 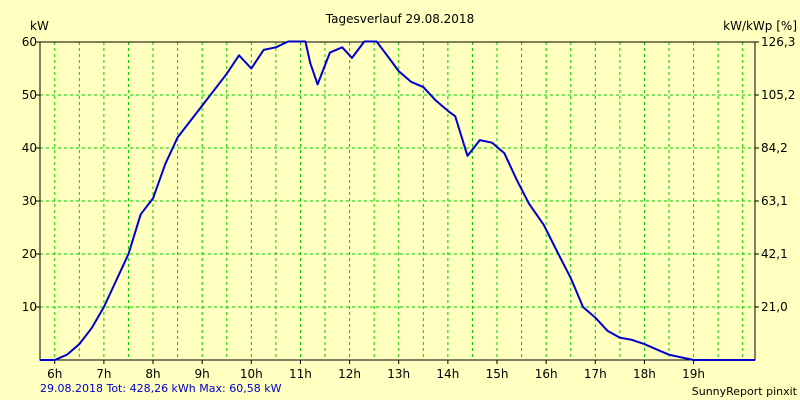 I want to click on x-tick-label: 15h, so click(x=497, y=374).